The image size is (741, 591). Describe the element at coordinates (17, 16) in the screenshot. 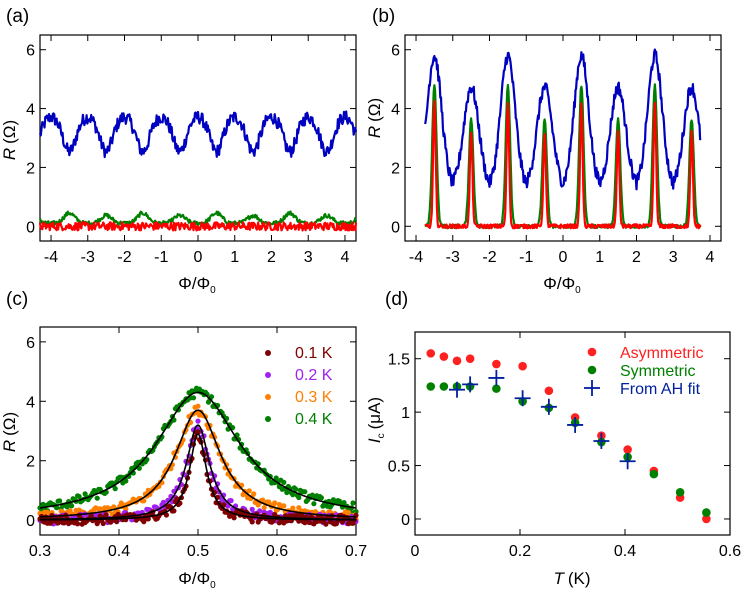

I see `panel-a-label: (a)` at that location.